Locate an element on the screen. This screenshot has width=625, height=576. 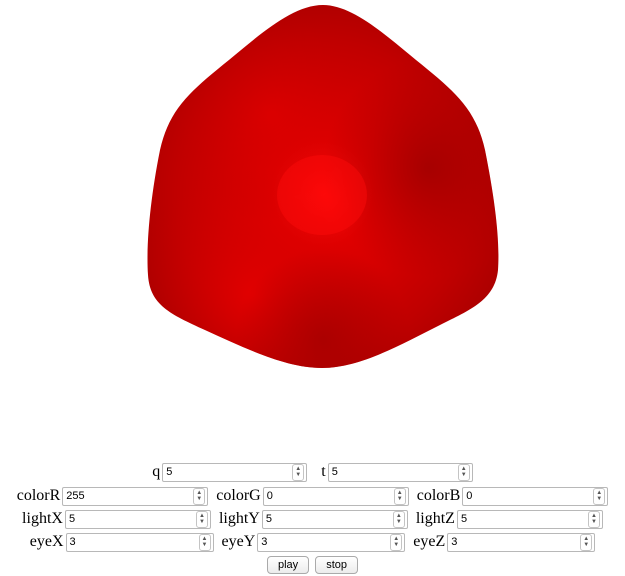
eyeX-field: eyeX 3 ▲ ▼ is located at coordinates (121, 542).